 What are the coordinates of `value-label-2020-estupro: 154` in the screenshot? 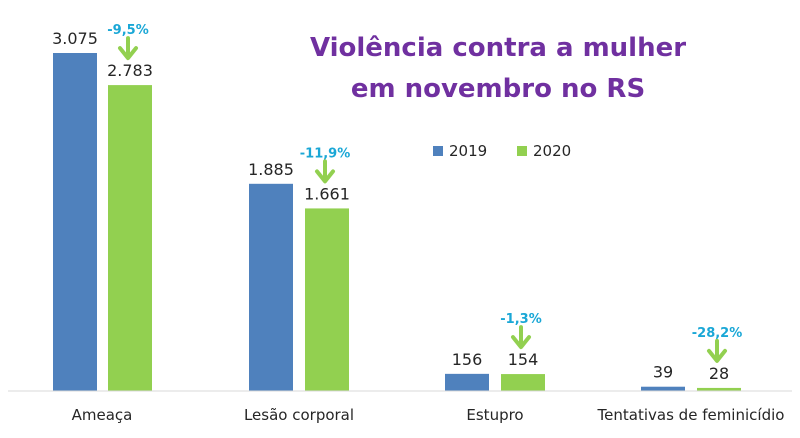 It's located at (523, 359).